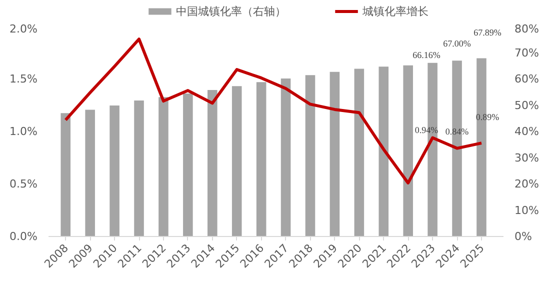 The height and width of the screenshot is (299, 554). What do you see at coordinates (526, 105) in the screenshot?
I see `y2-tick-label: 50%` at bounding box center [526, 105].